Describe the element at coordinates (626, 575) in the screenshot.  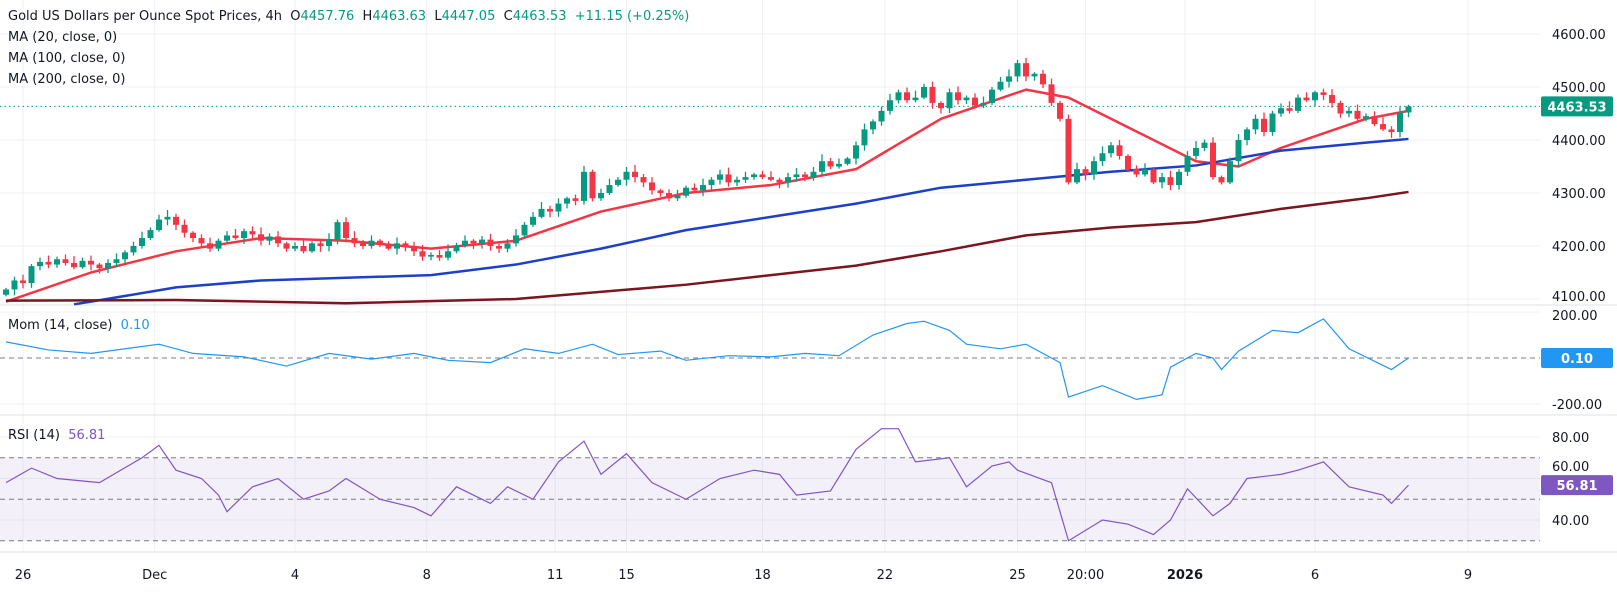
I see `time-axis-label: 15` at that location.